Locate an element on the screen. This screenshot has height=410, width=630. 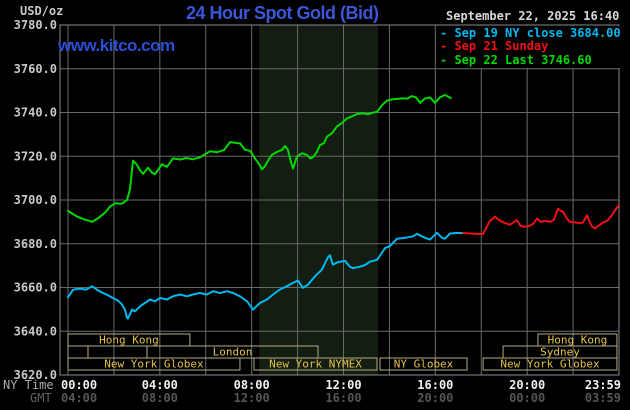
y-axis-tick-label: 3740.0 is located at coordinates (35, 113).